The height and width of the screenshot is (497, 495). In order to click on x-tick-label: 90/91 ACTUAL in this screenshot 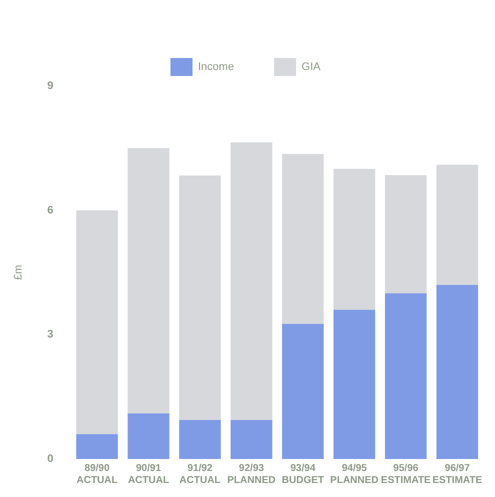, I will do `click(149, 474)`.